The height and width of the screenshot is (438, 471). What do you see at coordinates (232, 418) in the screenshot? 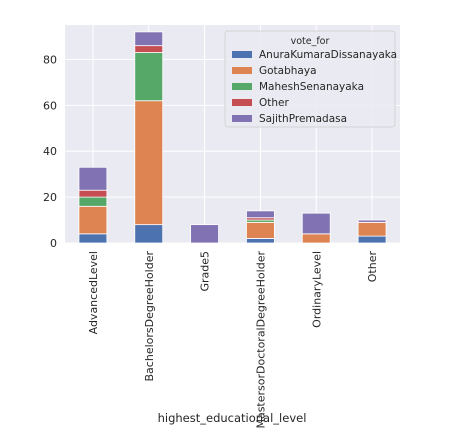
I see `x-axis-title: highest_educational_level` at bounding box center [232, 418].